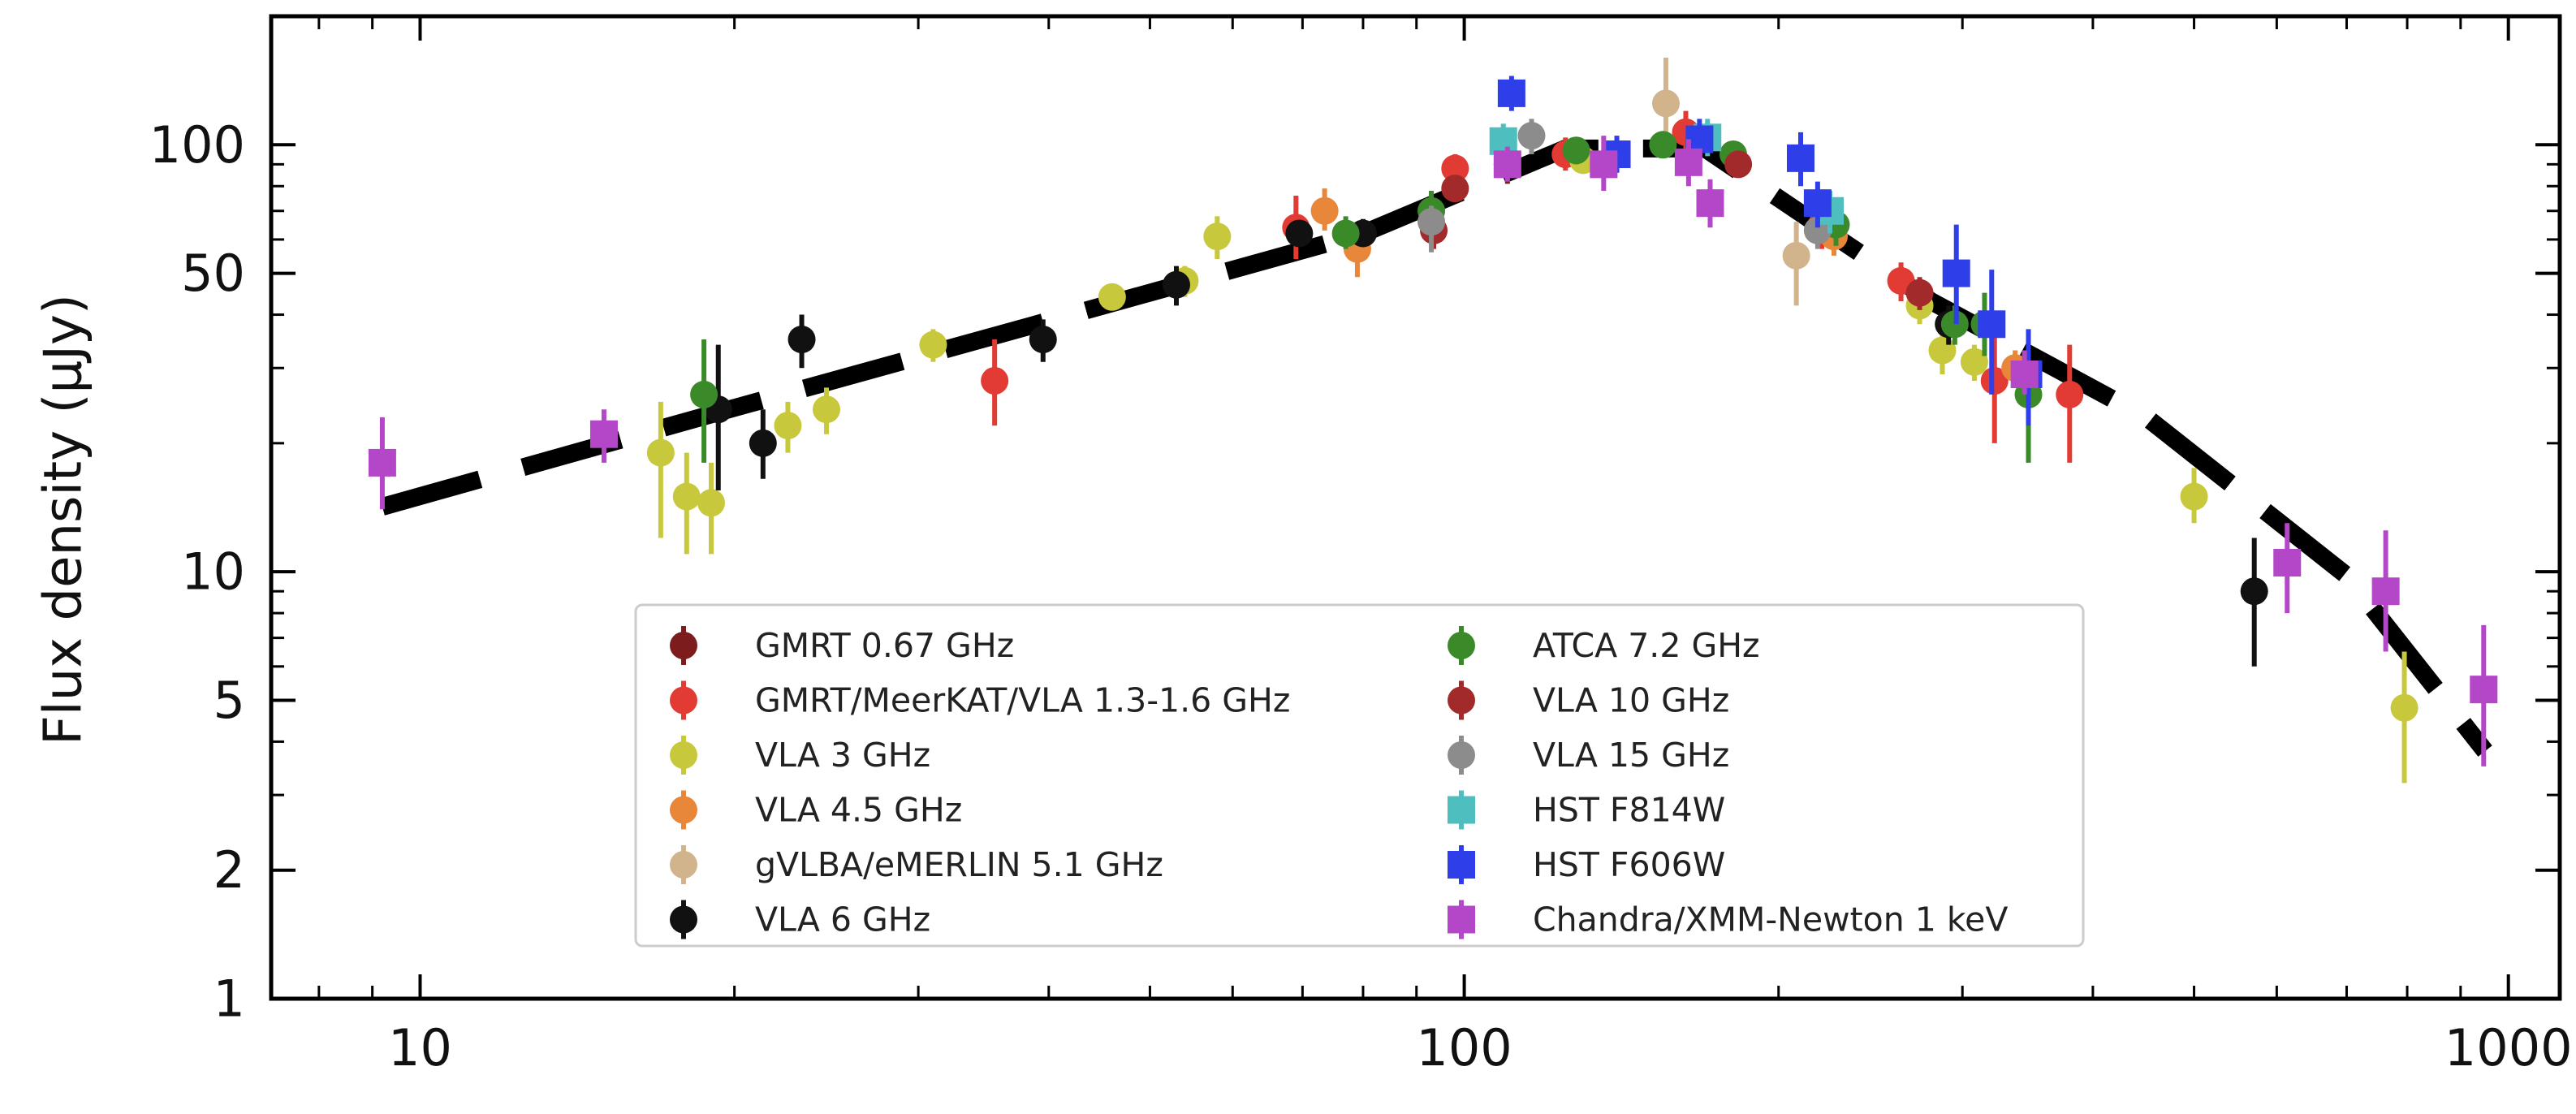 Image resolution: width=2576 pixels, height=1114 pixels. Describe the element at coordinates (884, 645) in the screenshot. I see `legend-label: GMRT 0.67 GHz` at that location.